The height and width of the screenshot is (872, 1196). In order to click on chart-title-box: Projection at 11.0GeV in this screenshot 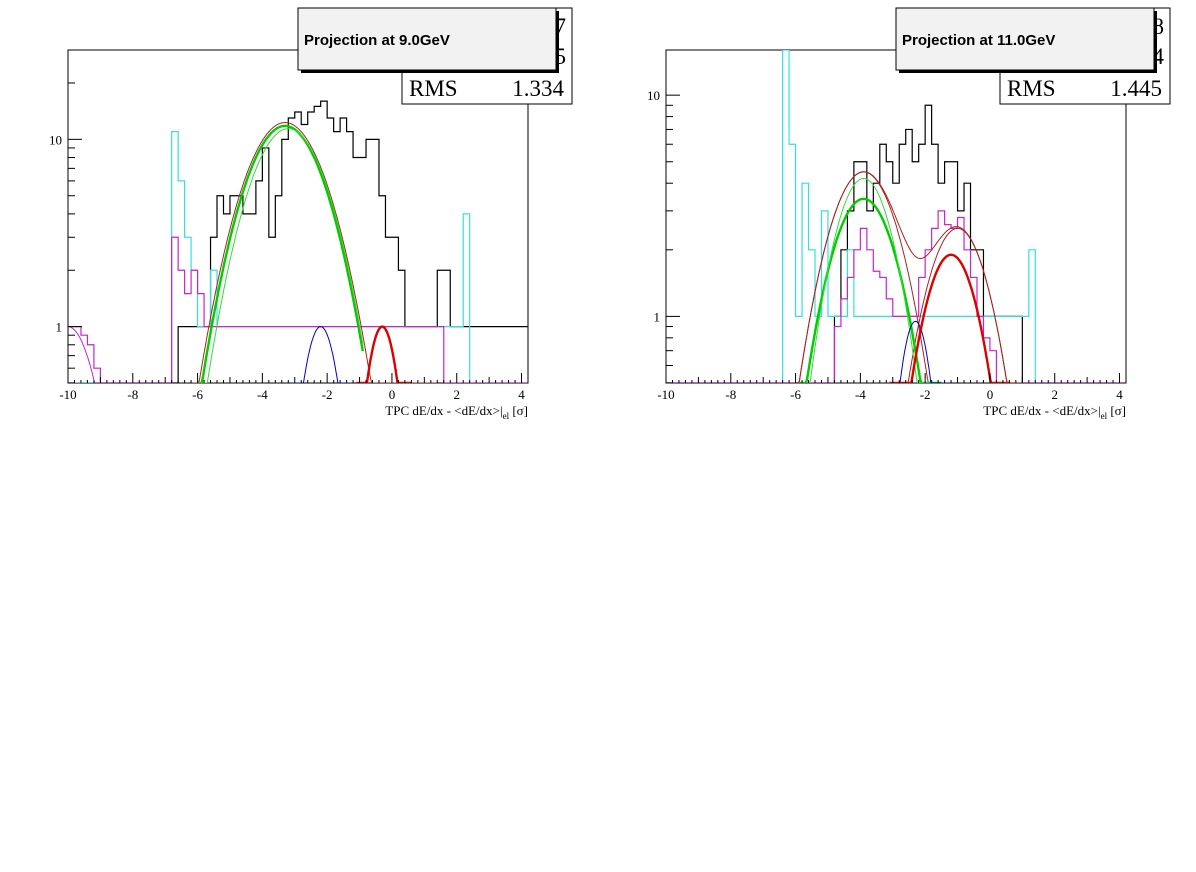, I will do `click(1026, 40)`.